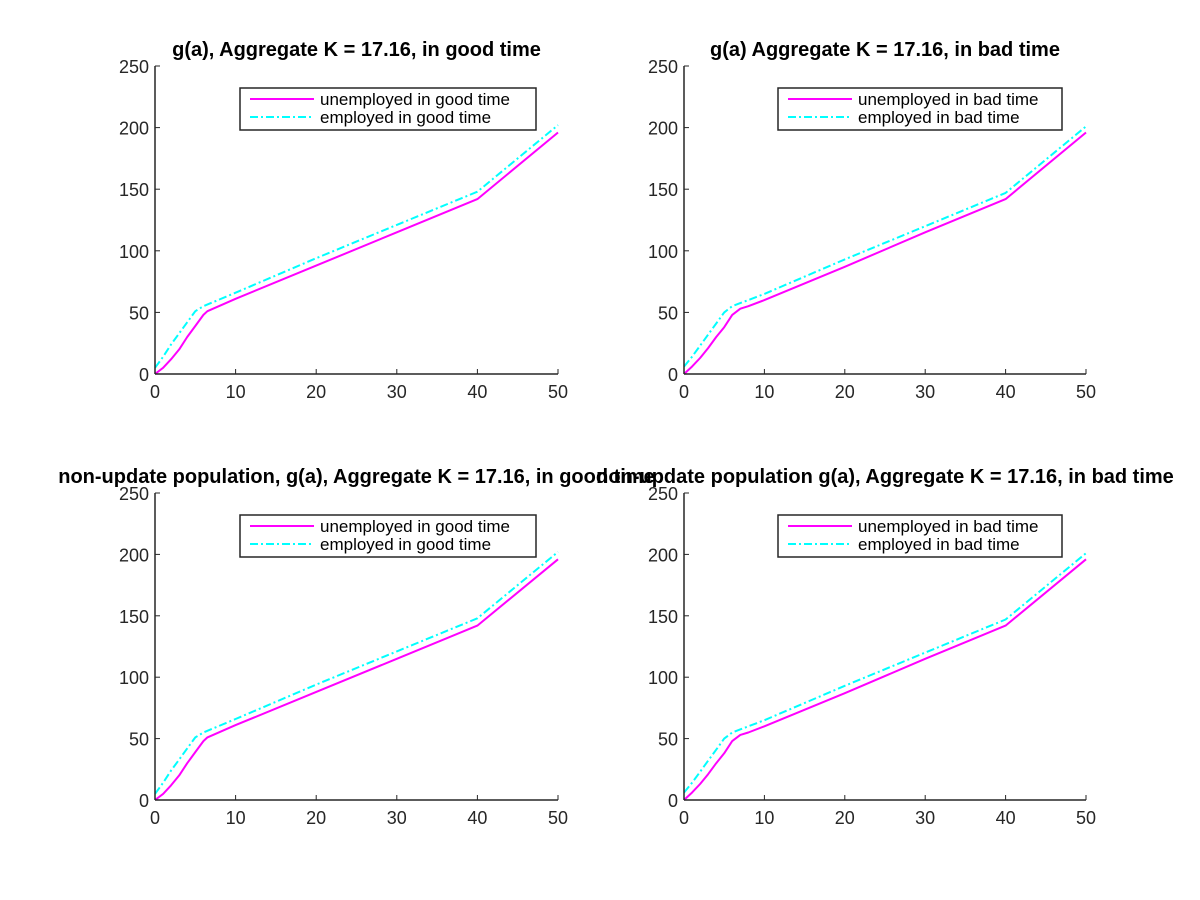  What do you see at coordinates (356, 50) in the screenshot?
I see `chart-title: g(a), Aggregate K = 17.16, in good time` at bounding box center [356, 50].